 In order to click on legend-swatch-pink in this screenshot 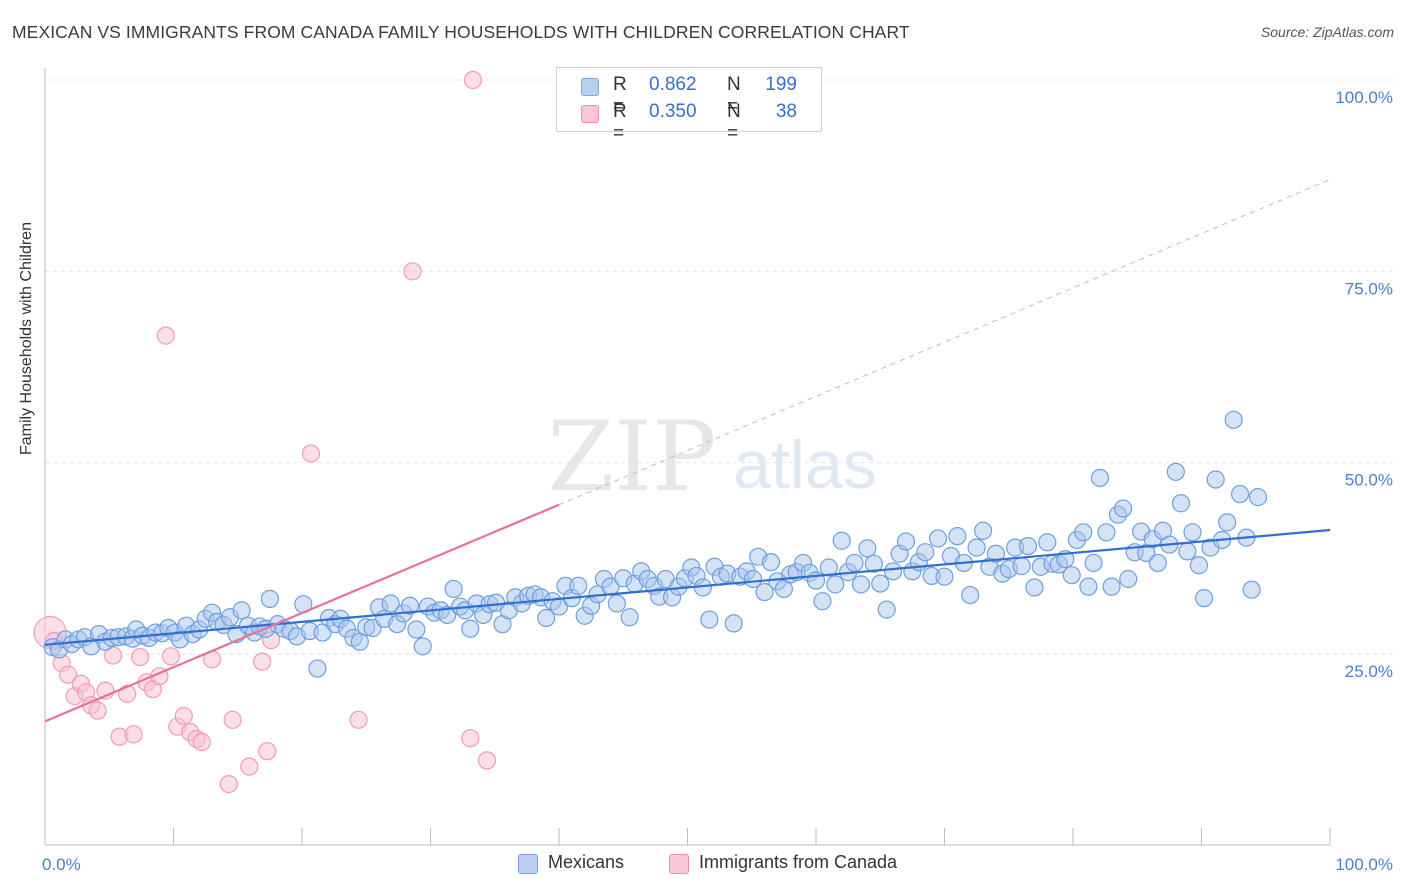, I will do `click(679, 864)`.